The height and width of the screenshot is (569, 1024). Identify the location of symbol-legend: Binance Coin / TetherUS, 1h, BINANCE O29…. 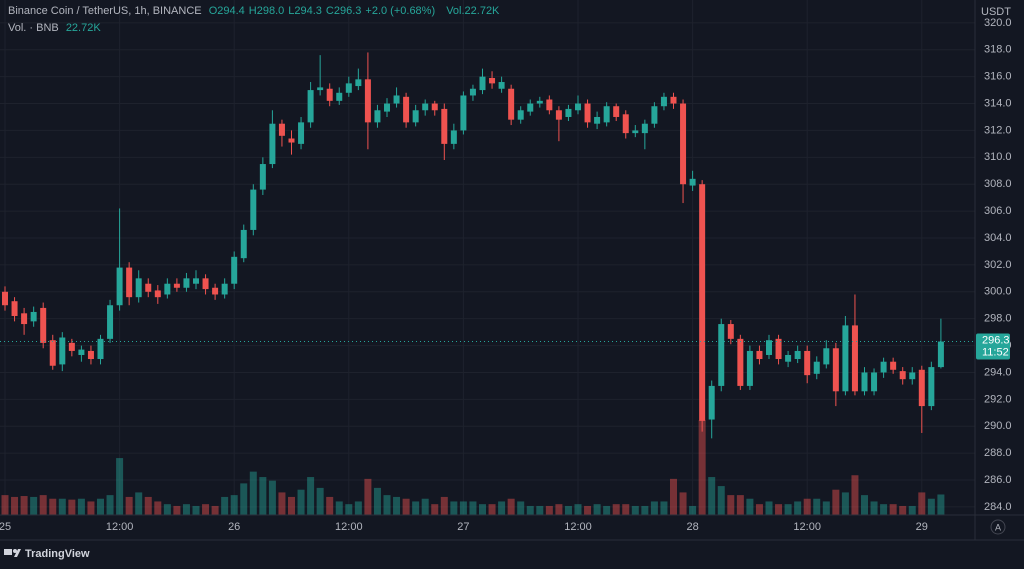
(255, 11).